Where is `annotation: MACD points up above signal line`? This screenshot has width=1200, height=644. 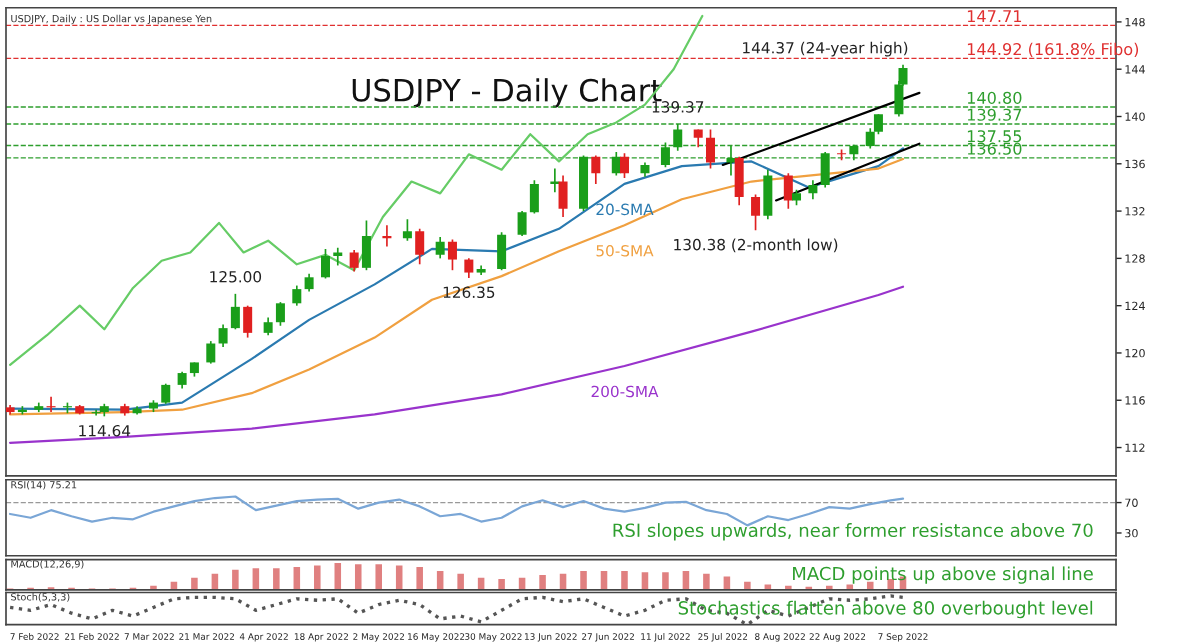 annotation: MACD points up above signal line is located at coordinates (943, 575).